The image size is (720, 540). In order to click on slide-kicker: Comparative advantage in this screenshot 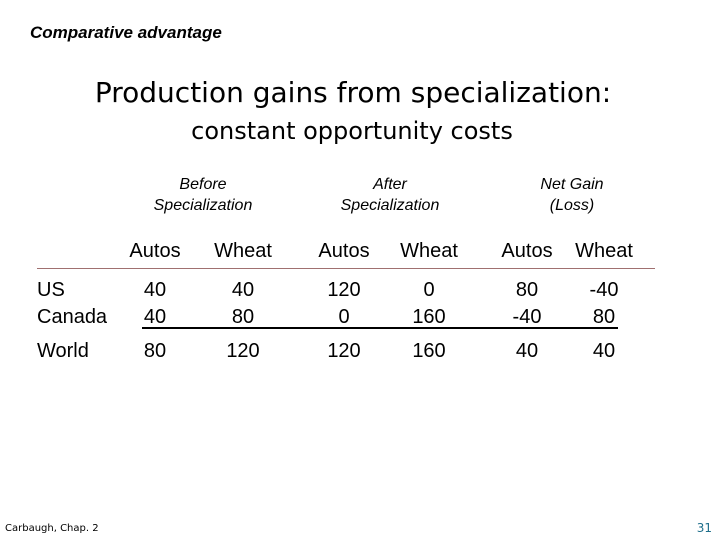, I will do `click(126, 32)`.